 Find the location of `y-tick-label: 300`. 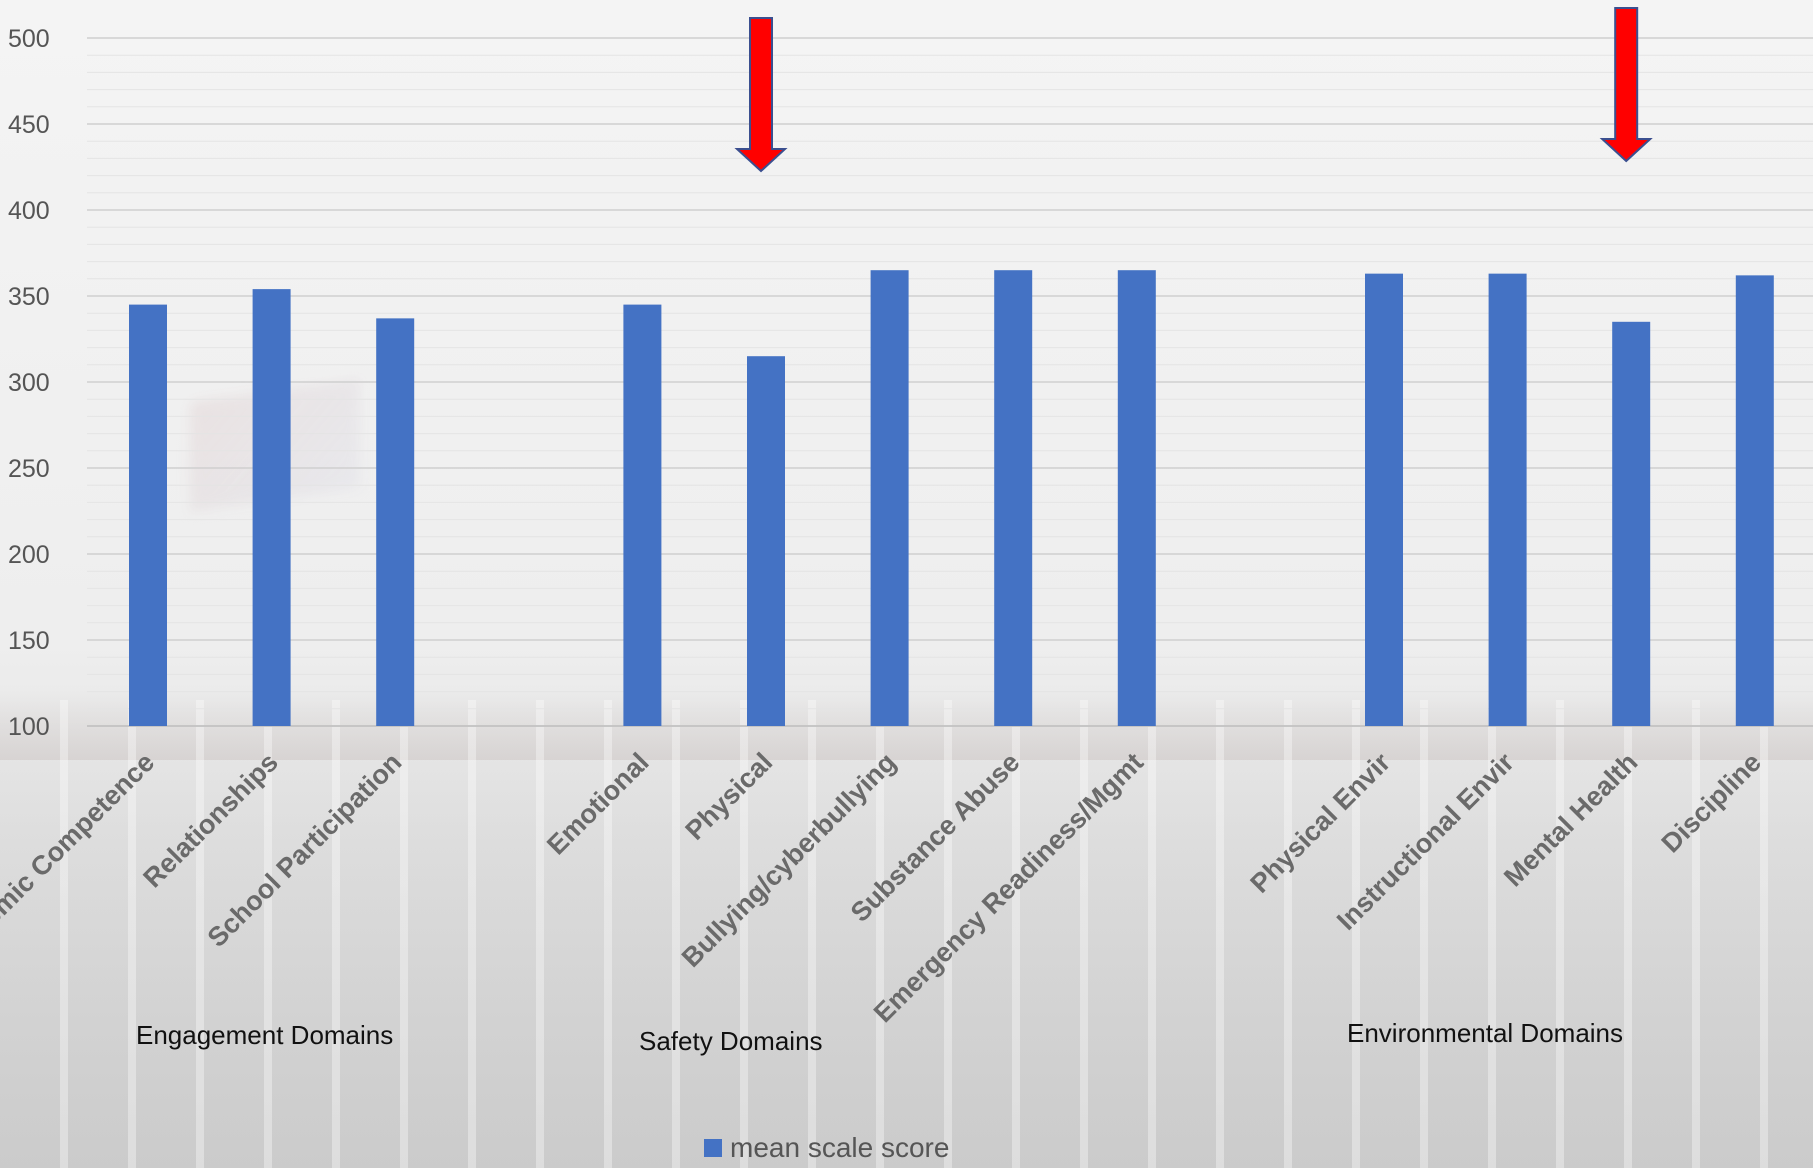

y-tick-label: 300 is located at coordinates (29, 383).